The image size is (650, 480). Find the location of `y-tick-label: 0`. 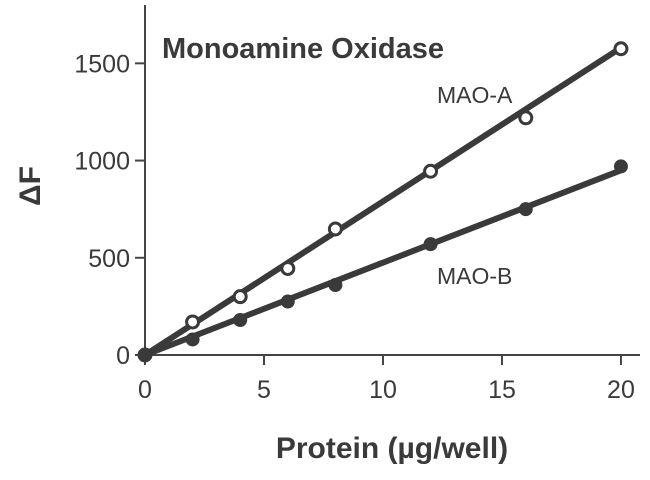

y-tick-label: 0 is located at coordinates (123, 356).